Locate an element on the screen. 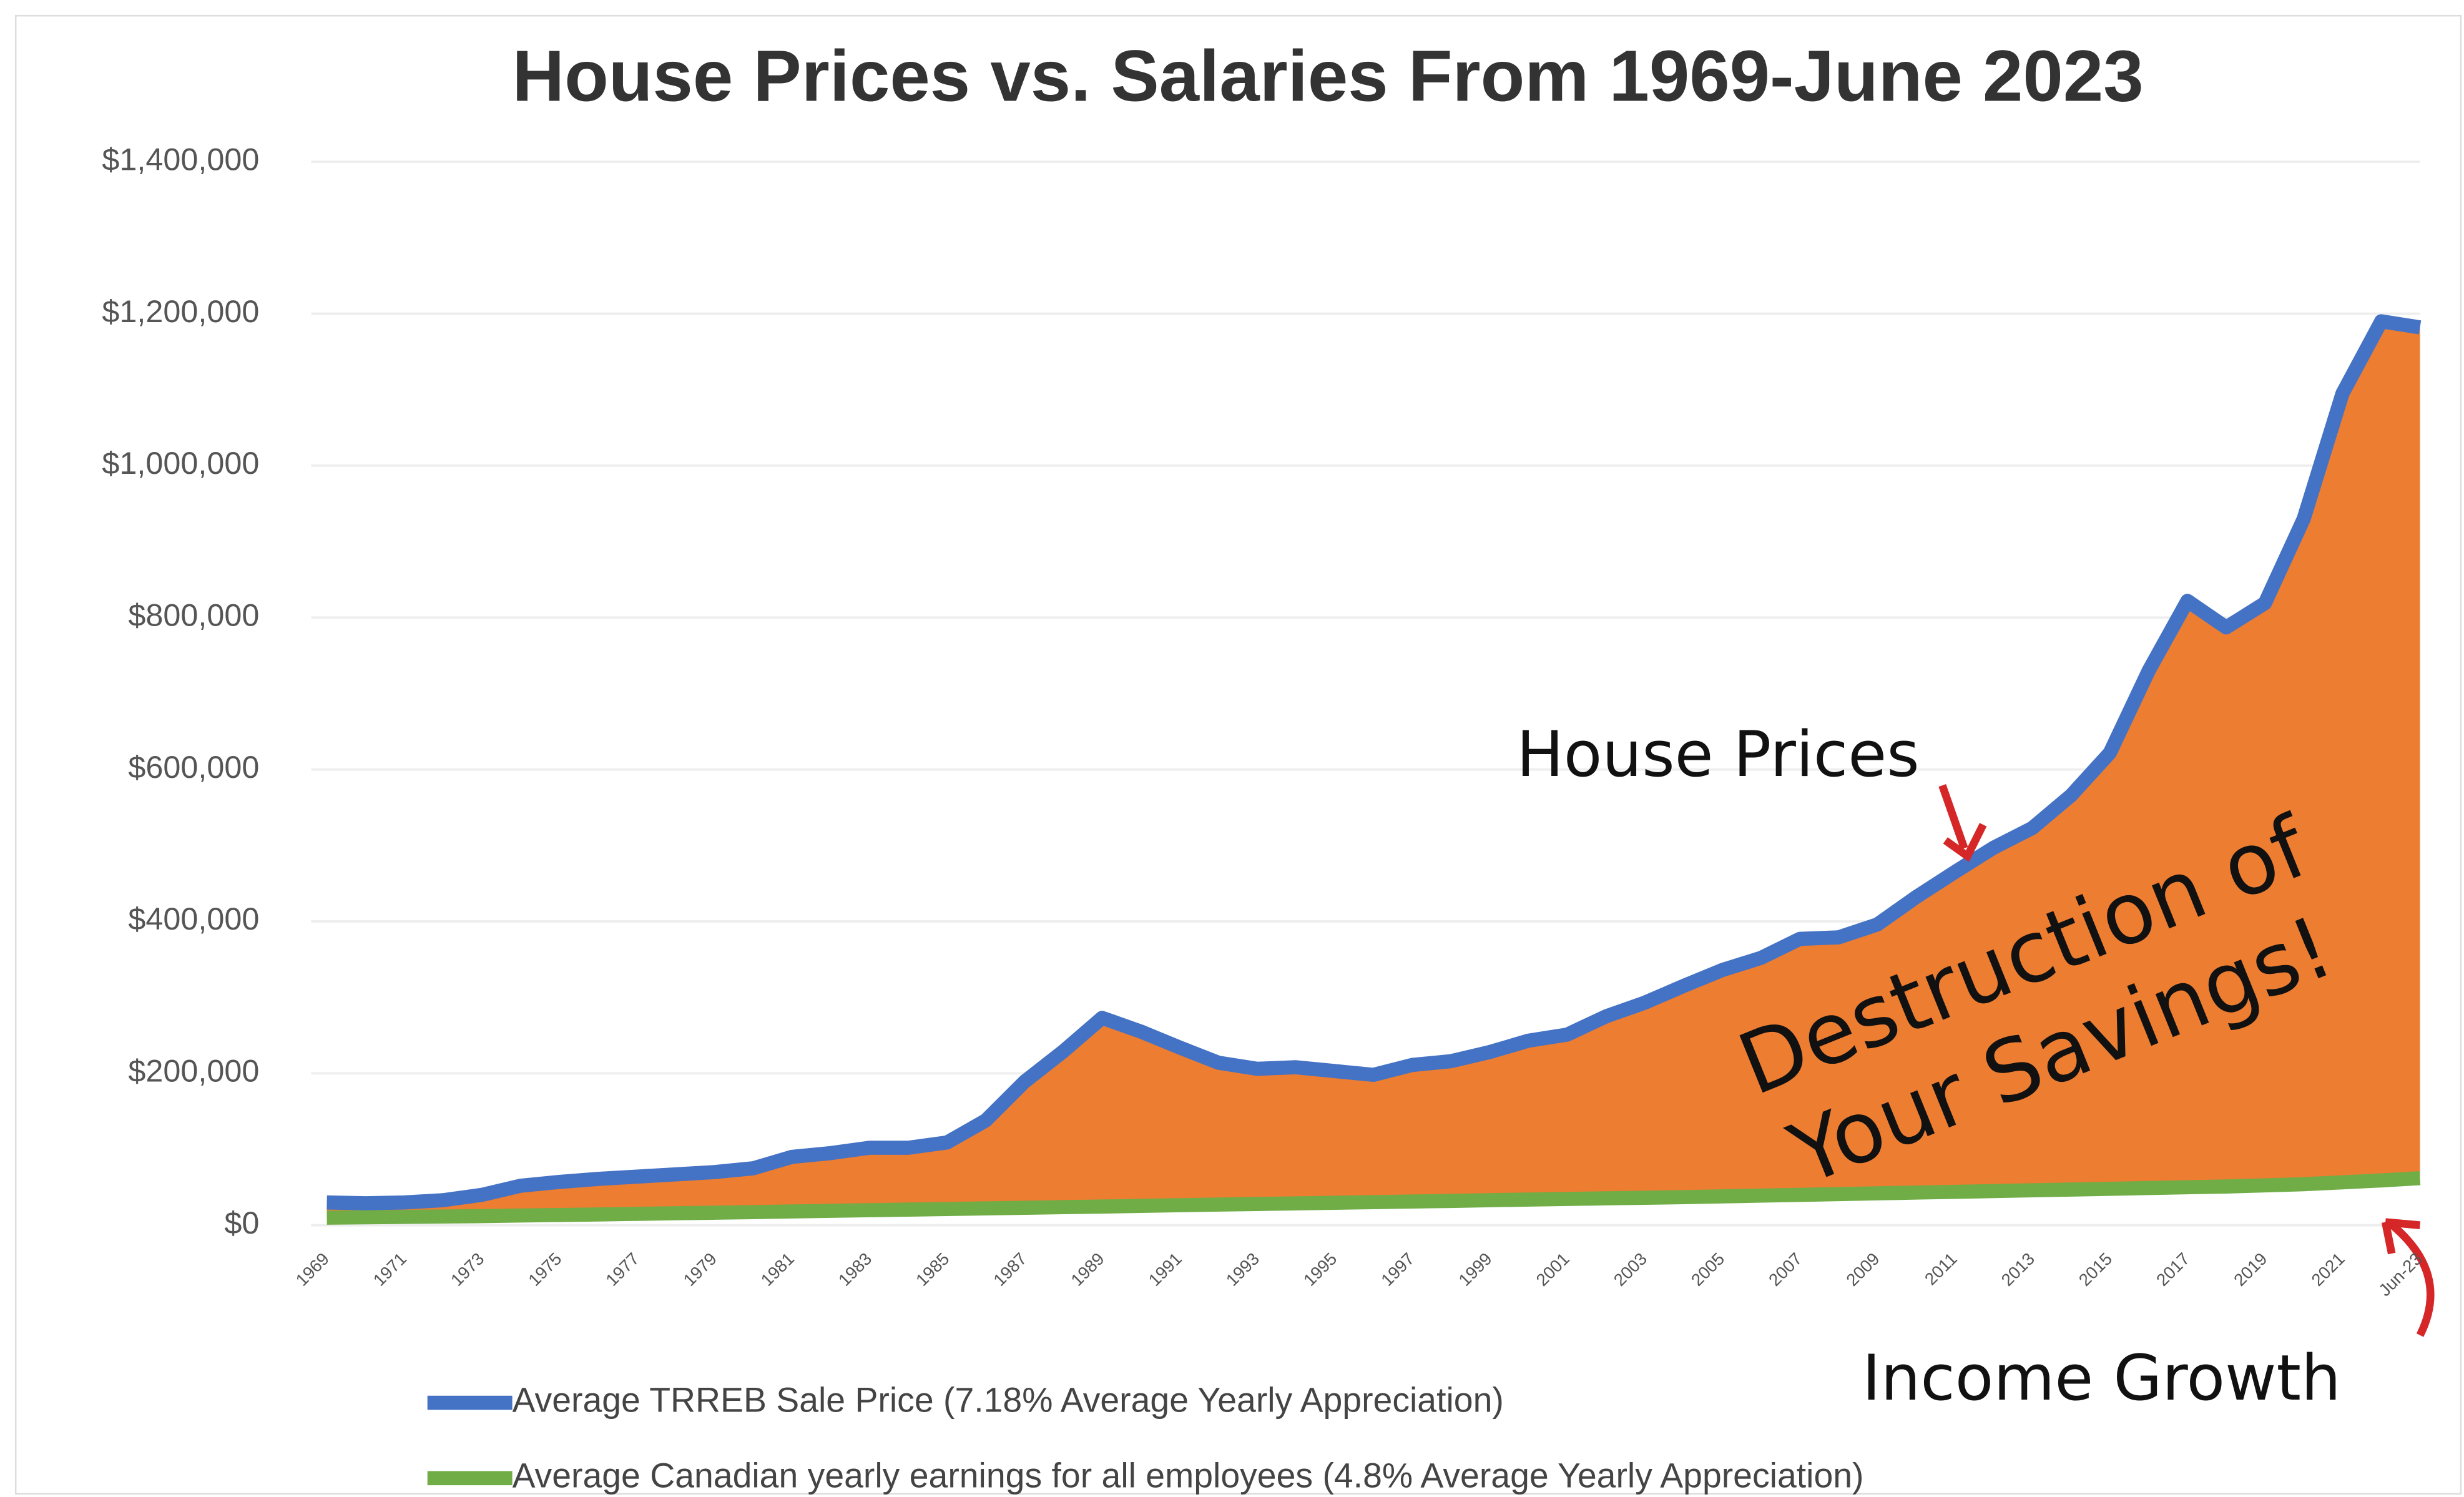 The width and height of the screenshot is (2464, 1497). y-tick-label: $600,000 is located at coordinates (193, 767).